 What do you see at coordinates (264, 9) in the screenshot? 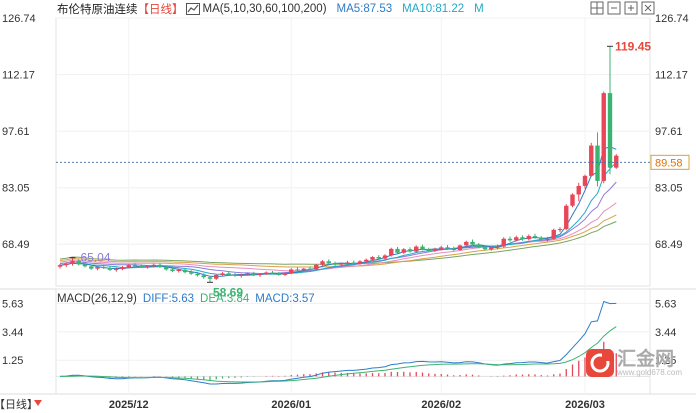
I see `ma-indicator-label: MA(5,10,30,60,100,200)` at bounding box center [264, 9].